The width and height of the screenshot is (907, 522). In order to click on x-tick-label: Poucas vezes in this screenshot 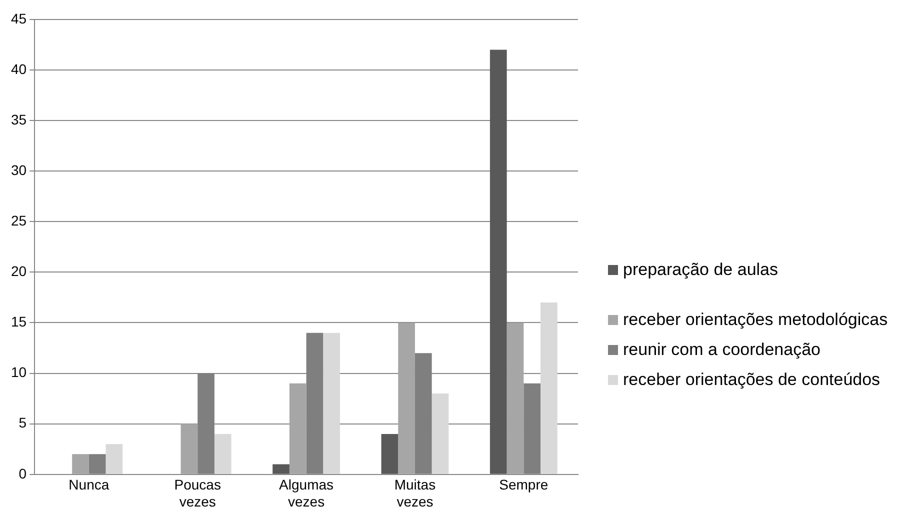, I will do `click(197, 493)`.